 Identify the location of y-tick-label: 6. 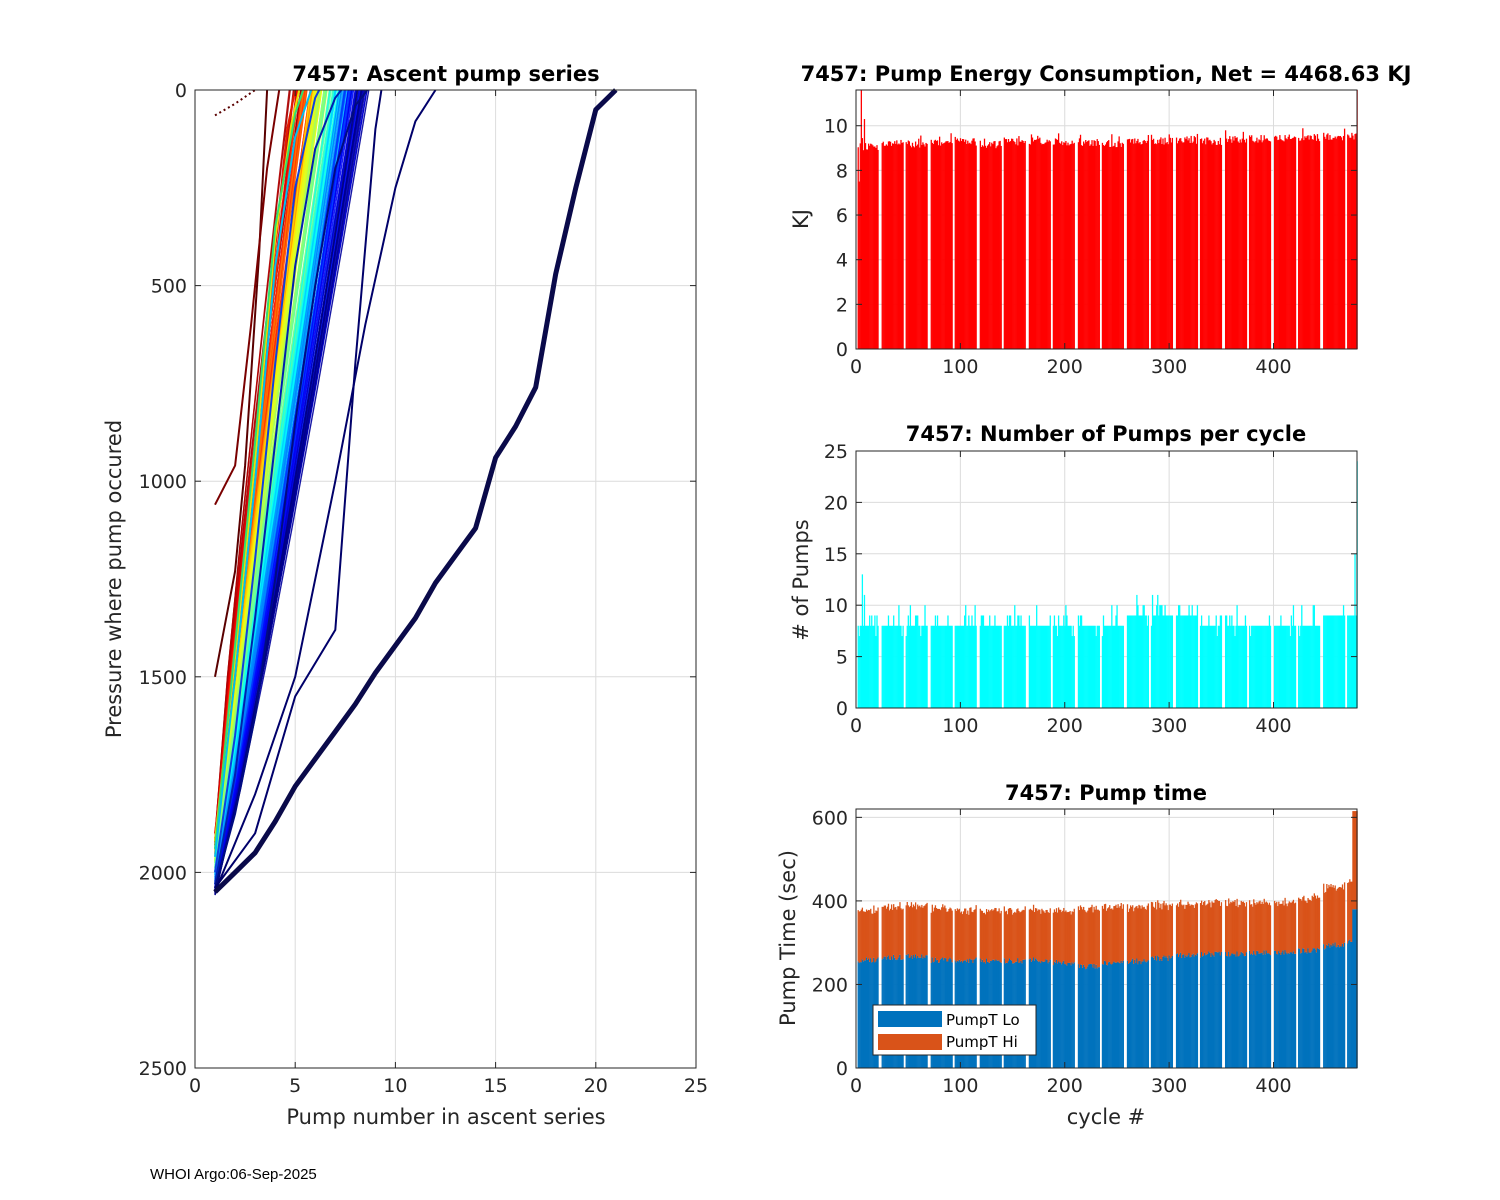
(842, 216).